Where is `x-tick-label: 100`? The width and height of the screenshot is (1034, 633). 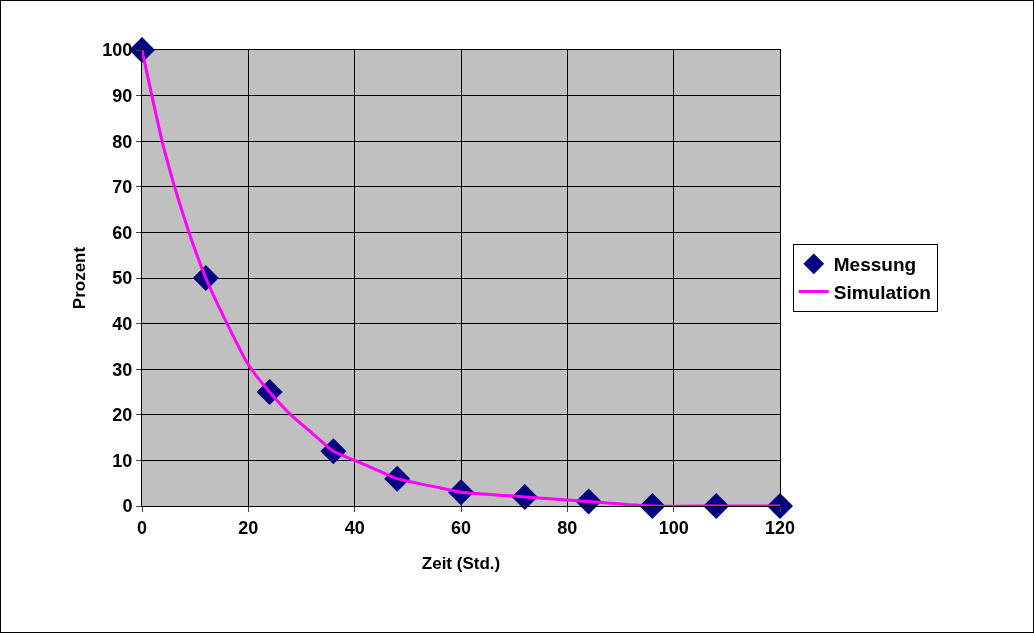 x-tick-label: 100 is located at coordinates (673, 527).